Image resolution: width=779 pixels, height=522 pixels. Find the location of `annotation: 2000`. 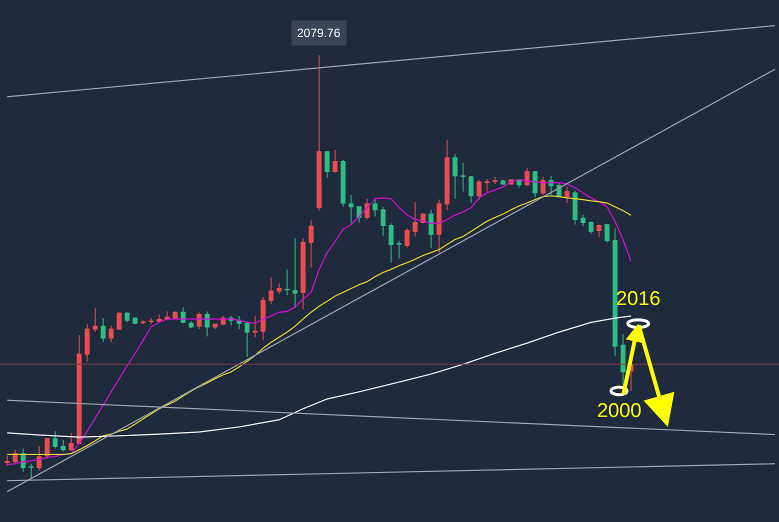

annotation: 2000 is located at coordinates (619, 411).